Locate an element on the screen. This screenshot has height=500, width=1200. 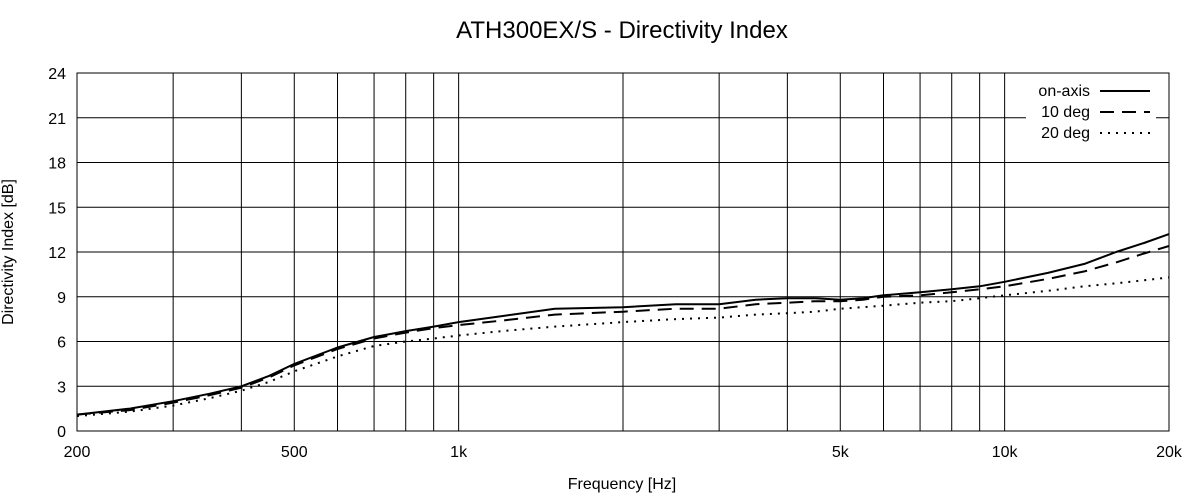
y-tick-label: 12 is located at coordinates (57, 253).